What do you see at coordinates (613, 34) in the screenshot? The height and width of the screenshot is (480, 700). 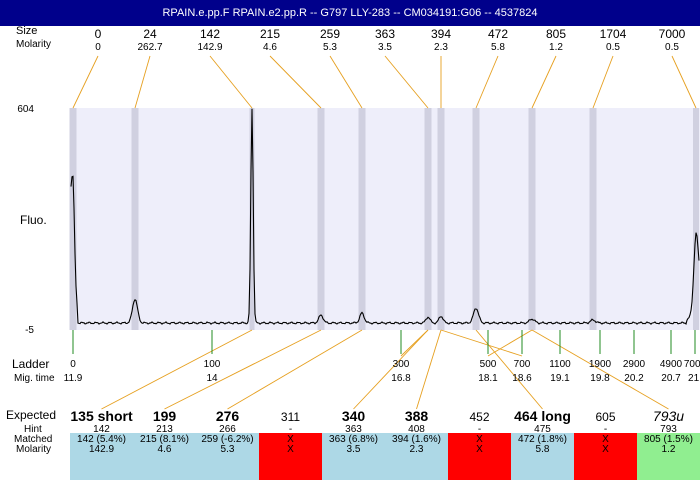 I see `peak-size-label: 1704` at bounding box center [613, 34].